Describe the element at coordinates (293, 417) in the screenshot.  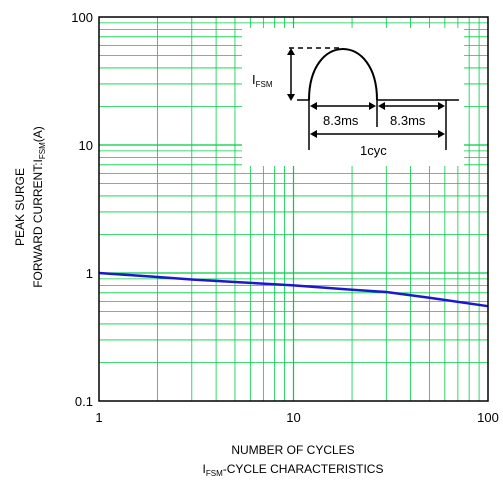
I see `x-tick-label: 10` at that location.